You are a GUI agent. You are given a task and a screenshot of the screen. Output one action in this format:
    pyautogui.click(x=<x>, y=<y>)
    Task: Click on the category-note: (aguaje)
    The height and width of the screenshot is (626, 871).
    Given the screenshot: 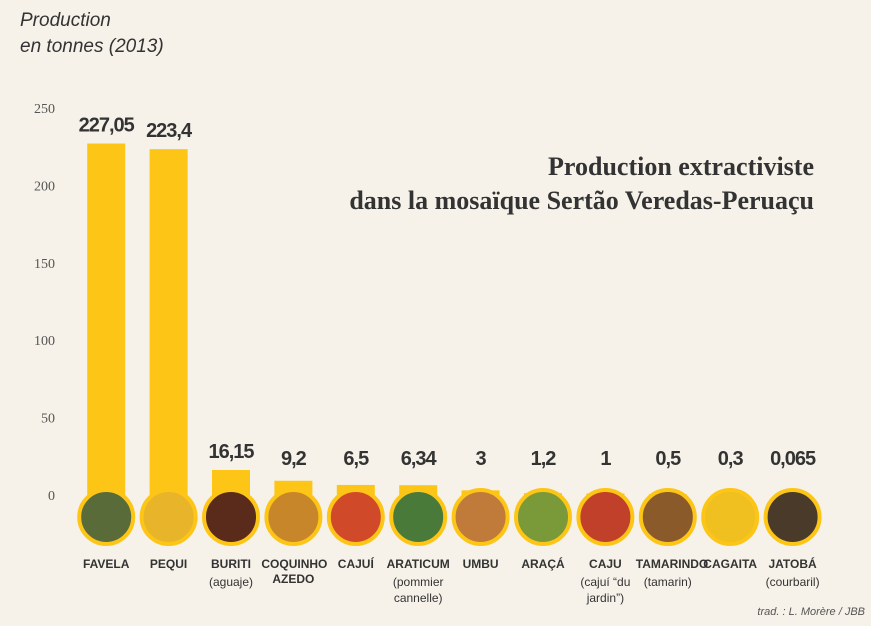 What is the action you would take?
    pyautogui.click(x=231, y=582)
    